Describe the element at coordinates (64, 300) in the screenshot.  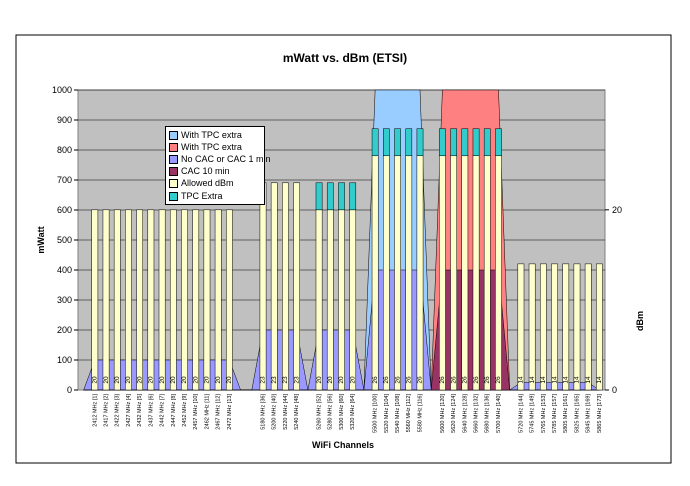
I see `y-tick-label: 300` at that location.